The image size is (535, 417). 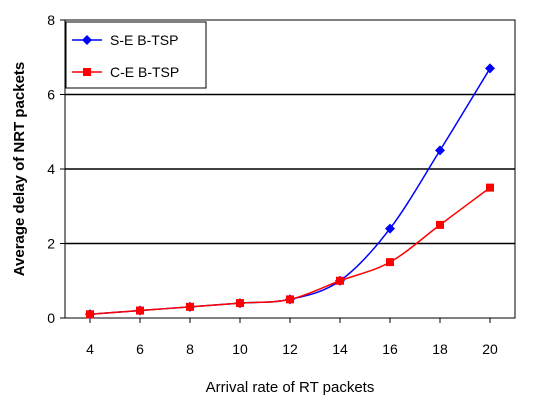 I want to click on y-tick-labels: 0 2 4 6 8, so click(x=51, y=169).